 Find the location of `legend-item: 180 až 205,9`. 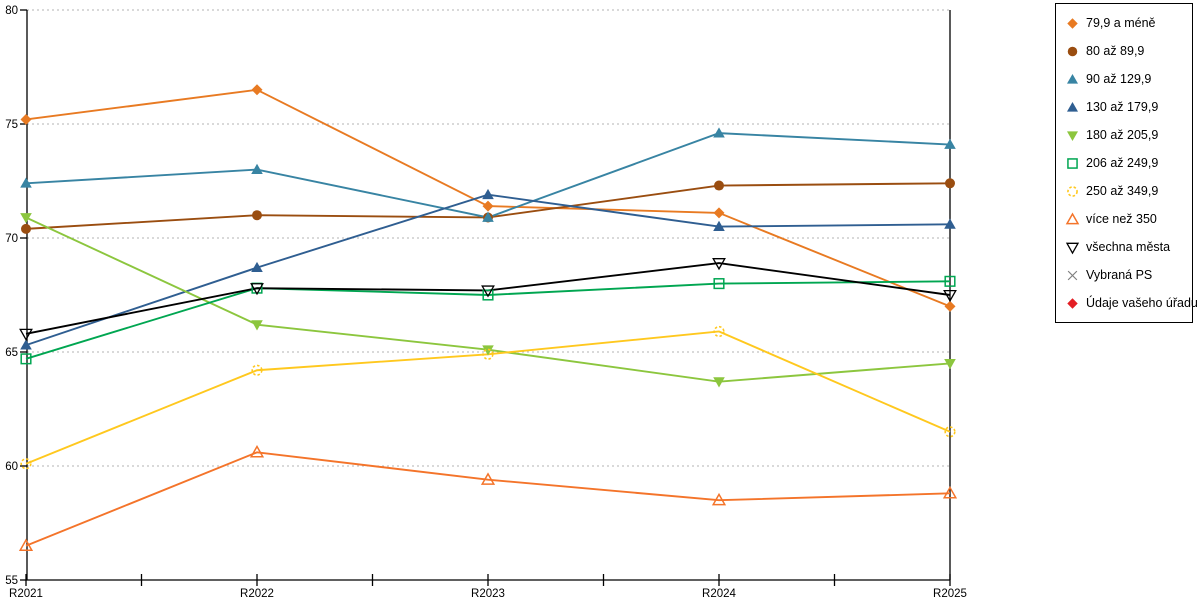

legend-item: 180 až 205,9 is located at coordinates (1126, 135).